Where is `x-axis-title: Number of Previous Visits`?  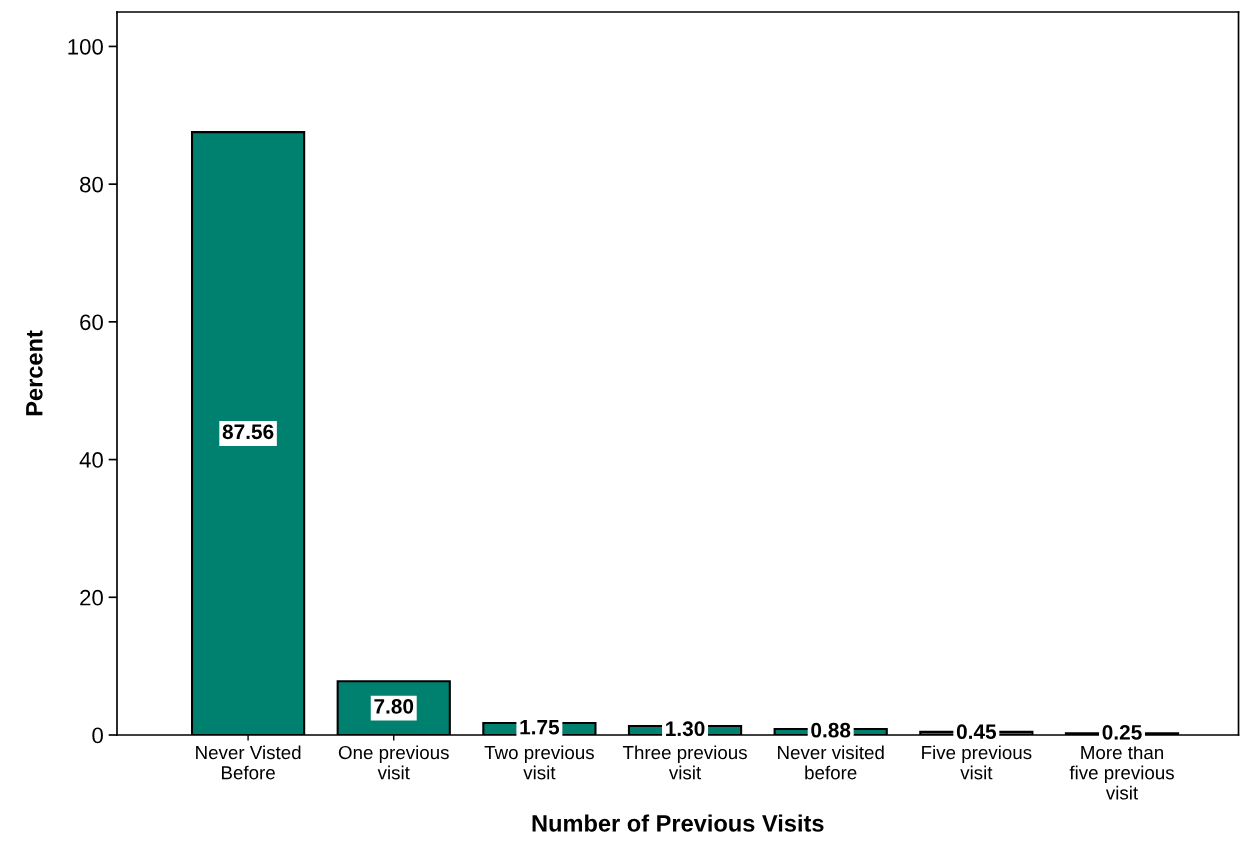
x-axis-title: Number of Previous Visits is located at coordinates (678, 823).